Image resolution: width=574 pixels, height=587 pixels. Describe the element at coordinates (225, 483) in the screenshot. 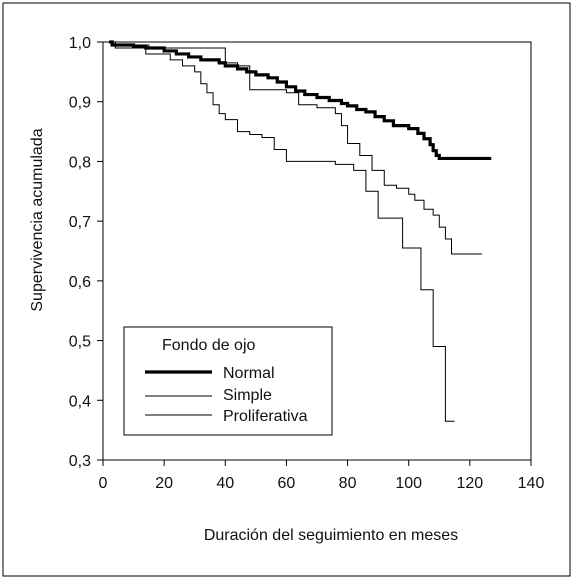

I see `x-tick-label: 40` at that location.